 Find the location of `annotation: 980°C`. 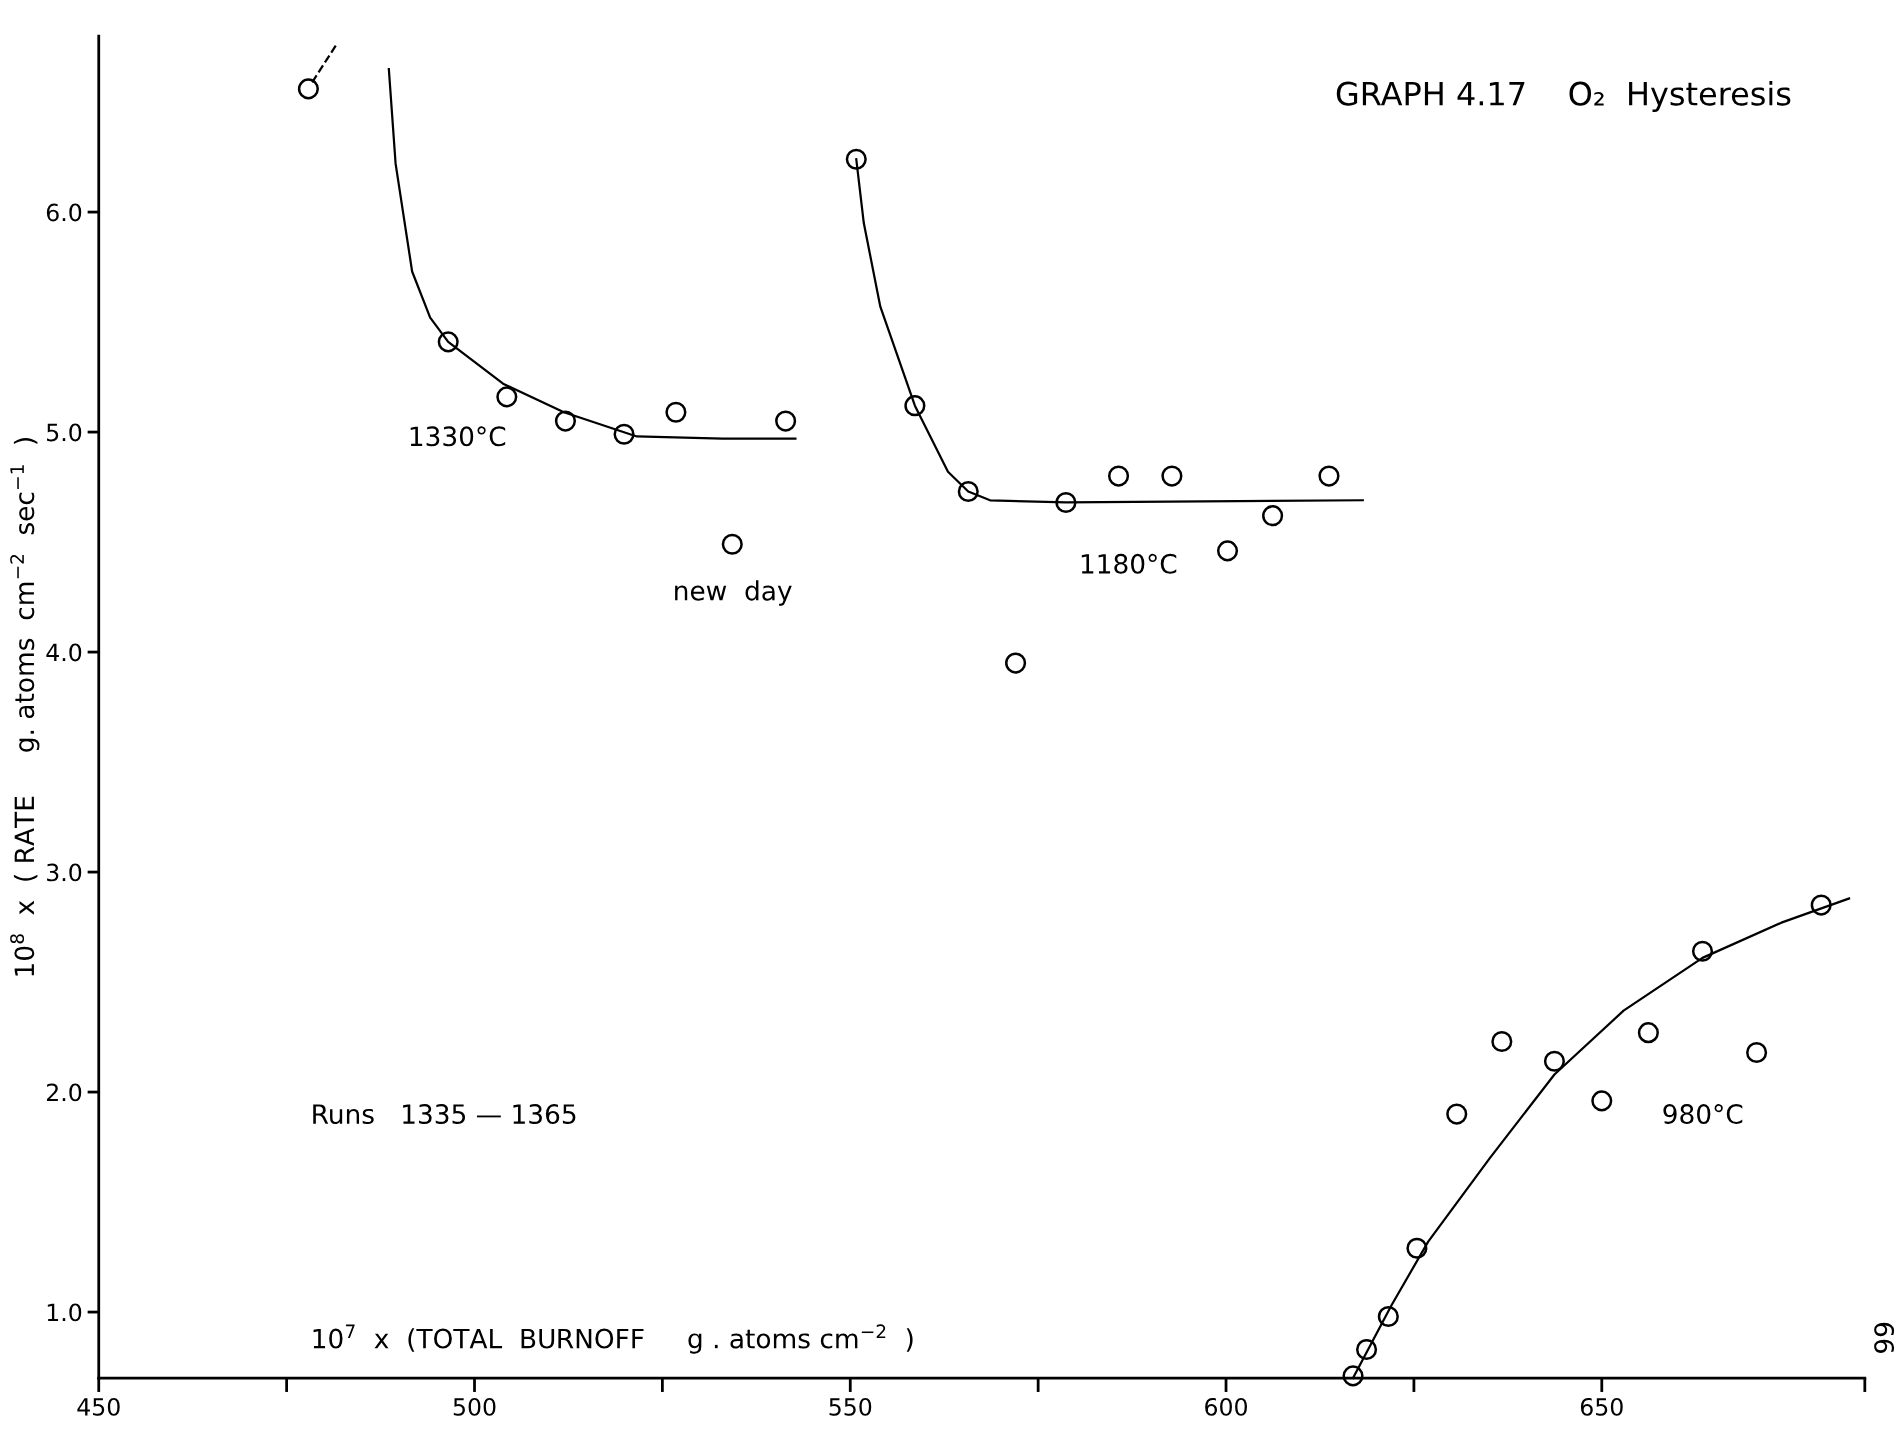

annotation: 980°C is located at coordinates (1703, 1114).